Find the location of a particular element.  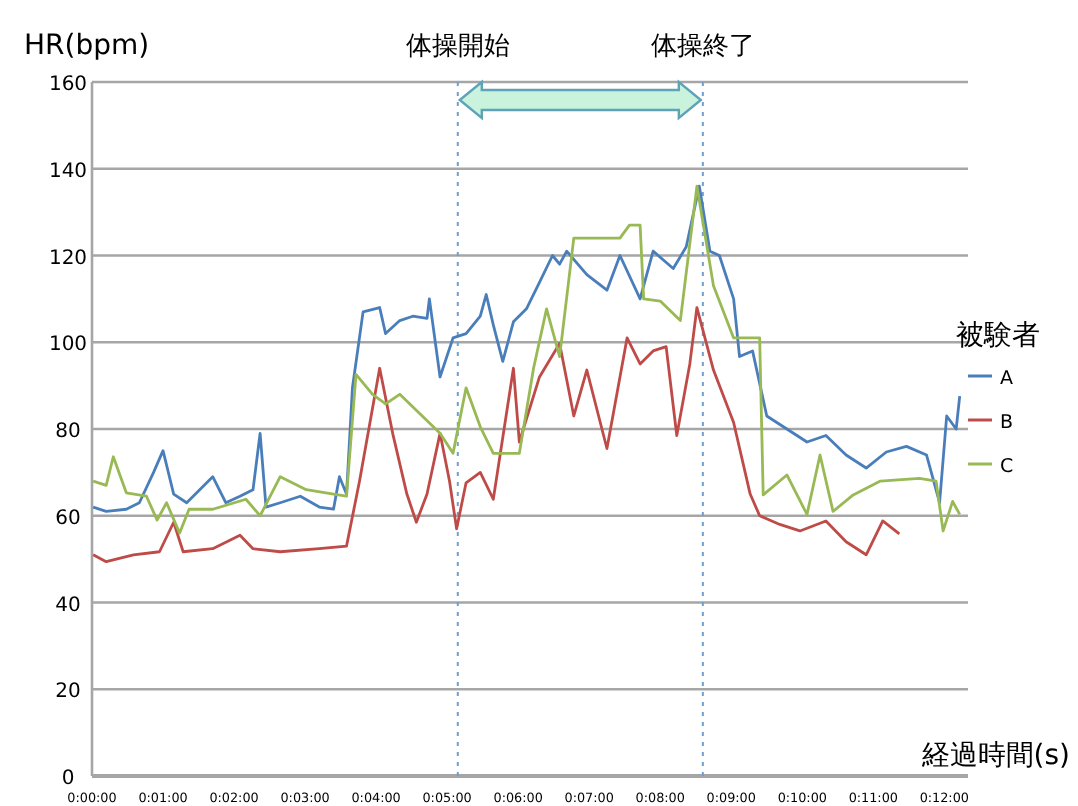

legend-label: C is located at coordinates (1007, 467).